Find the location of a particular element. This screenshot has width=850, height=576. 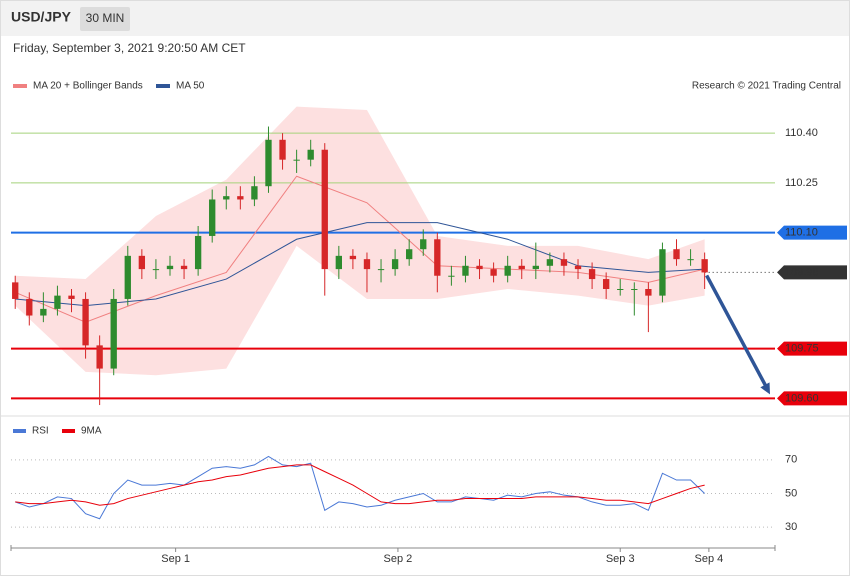

credit: Research © 2021 Trading Central is located at coordinates (766, 86).